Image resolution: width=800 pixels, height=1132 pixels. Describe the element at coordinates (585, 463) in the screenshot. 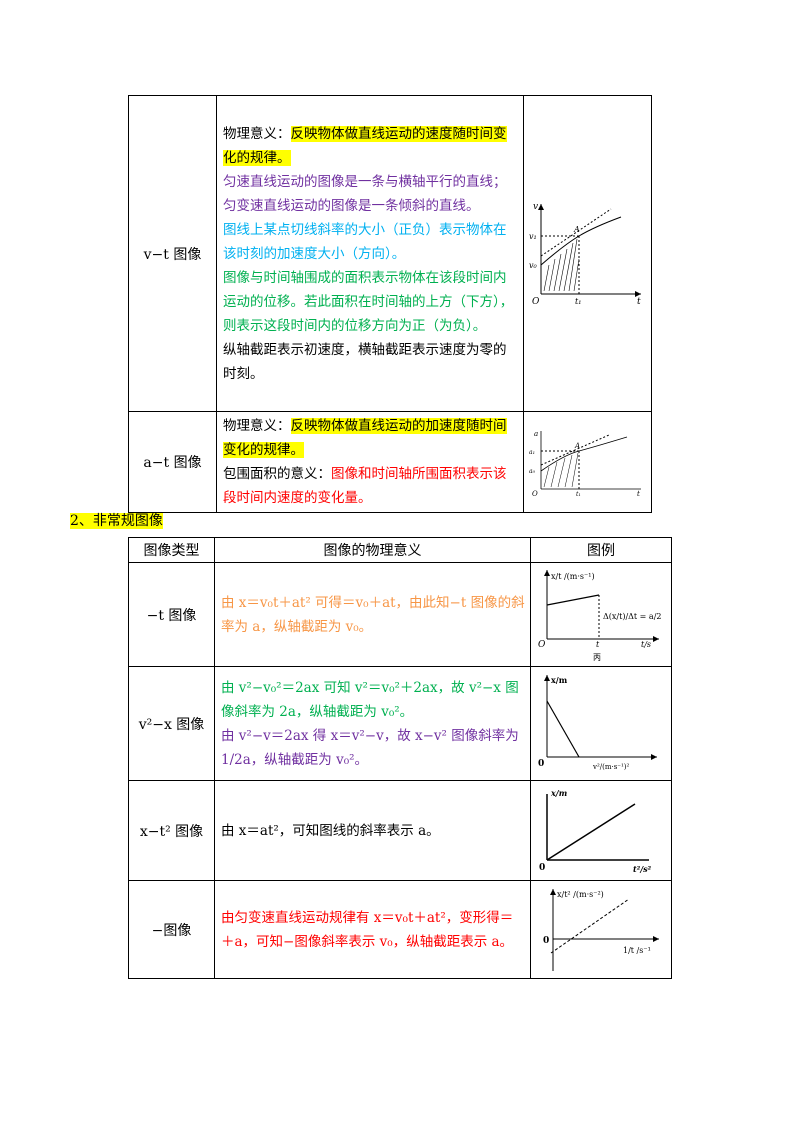

I see `a-t-graph-figure: a a₁ a₀ A O t₁ t` at that location.